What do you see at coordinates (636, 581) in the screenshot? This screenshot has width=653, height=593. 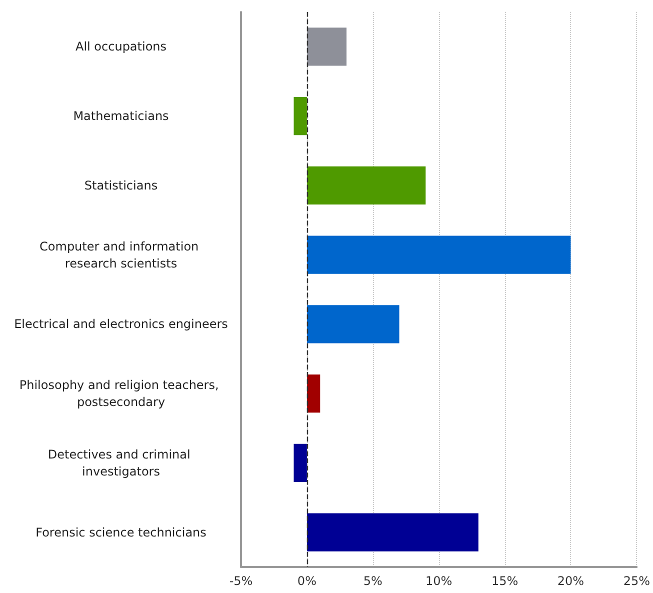 I see `x-tick-label: 25%` at bounding box center [636, 581].